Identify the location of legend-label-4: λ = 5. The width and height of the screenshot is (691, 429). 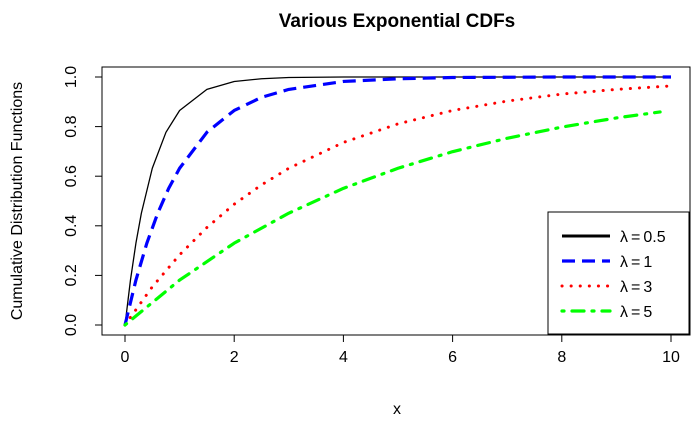
(636, 312).